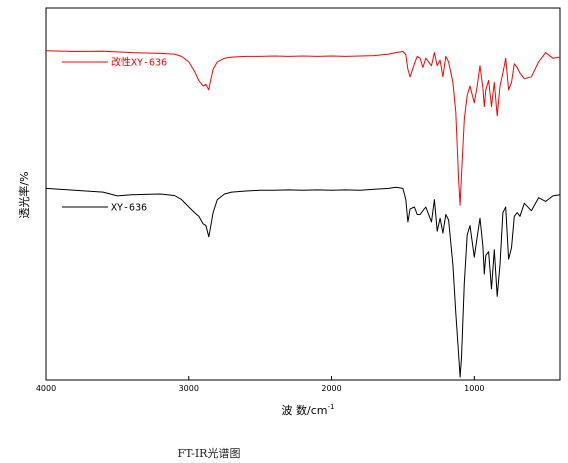  What do you see at coordinates (209, 453) in the screenshot?
I see `figure-caption: FT-IR光谱图` at bounding box center [209, 453].